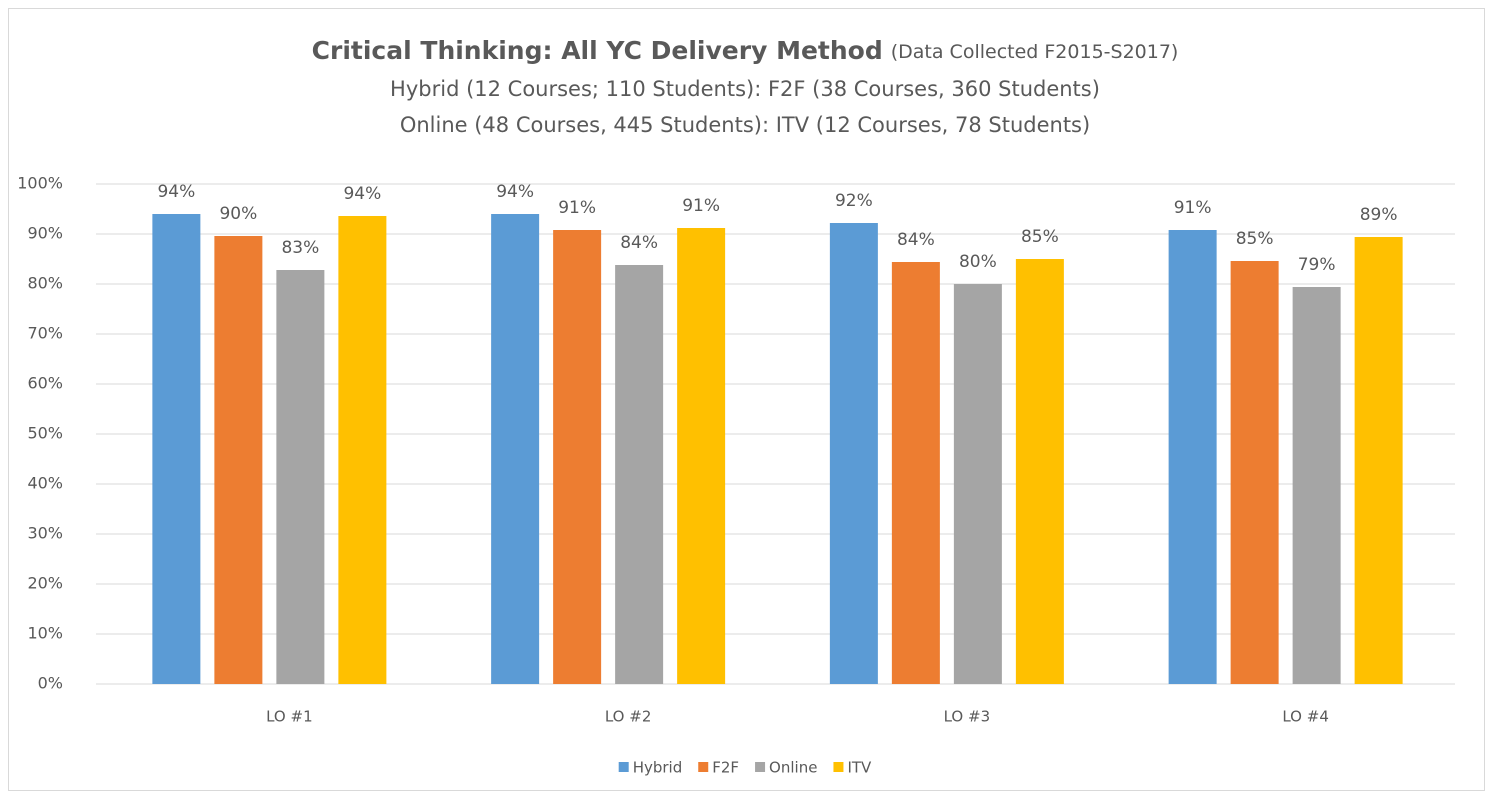 Image resolution: width=1493 pixels, height=799 pixels. What do you see at coordinates (978, 262) in the screenshot?
I see `data-label: 80%` at bounding box center [978, 262].